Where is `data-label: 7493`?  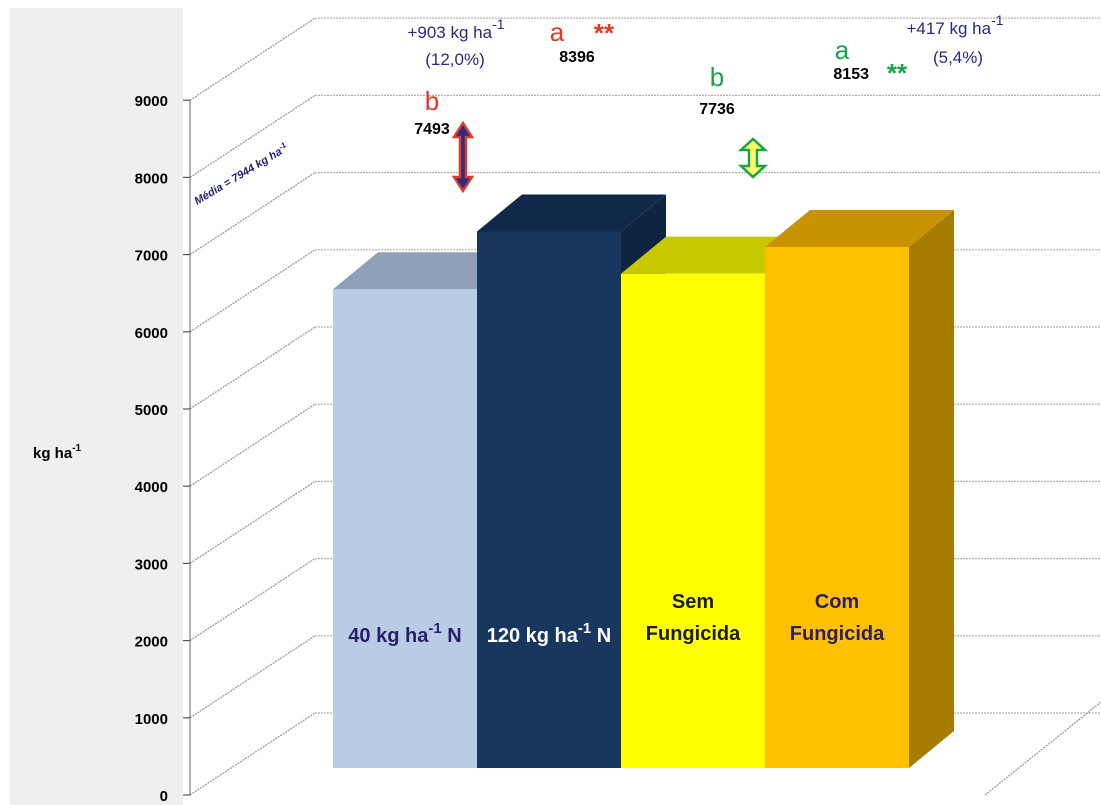
data-label: 7493 is located at coordinates (432, 129).